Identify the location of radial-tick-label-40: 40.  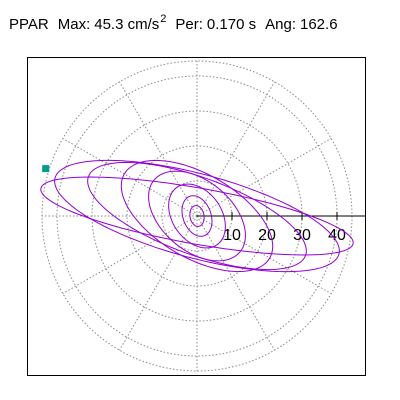
(337, 235).